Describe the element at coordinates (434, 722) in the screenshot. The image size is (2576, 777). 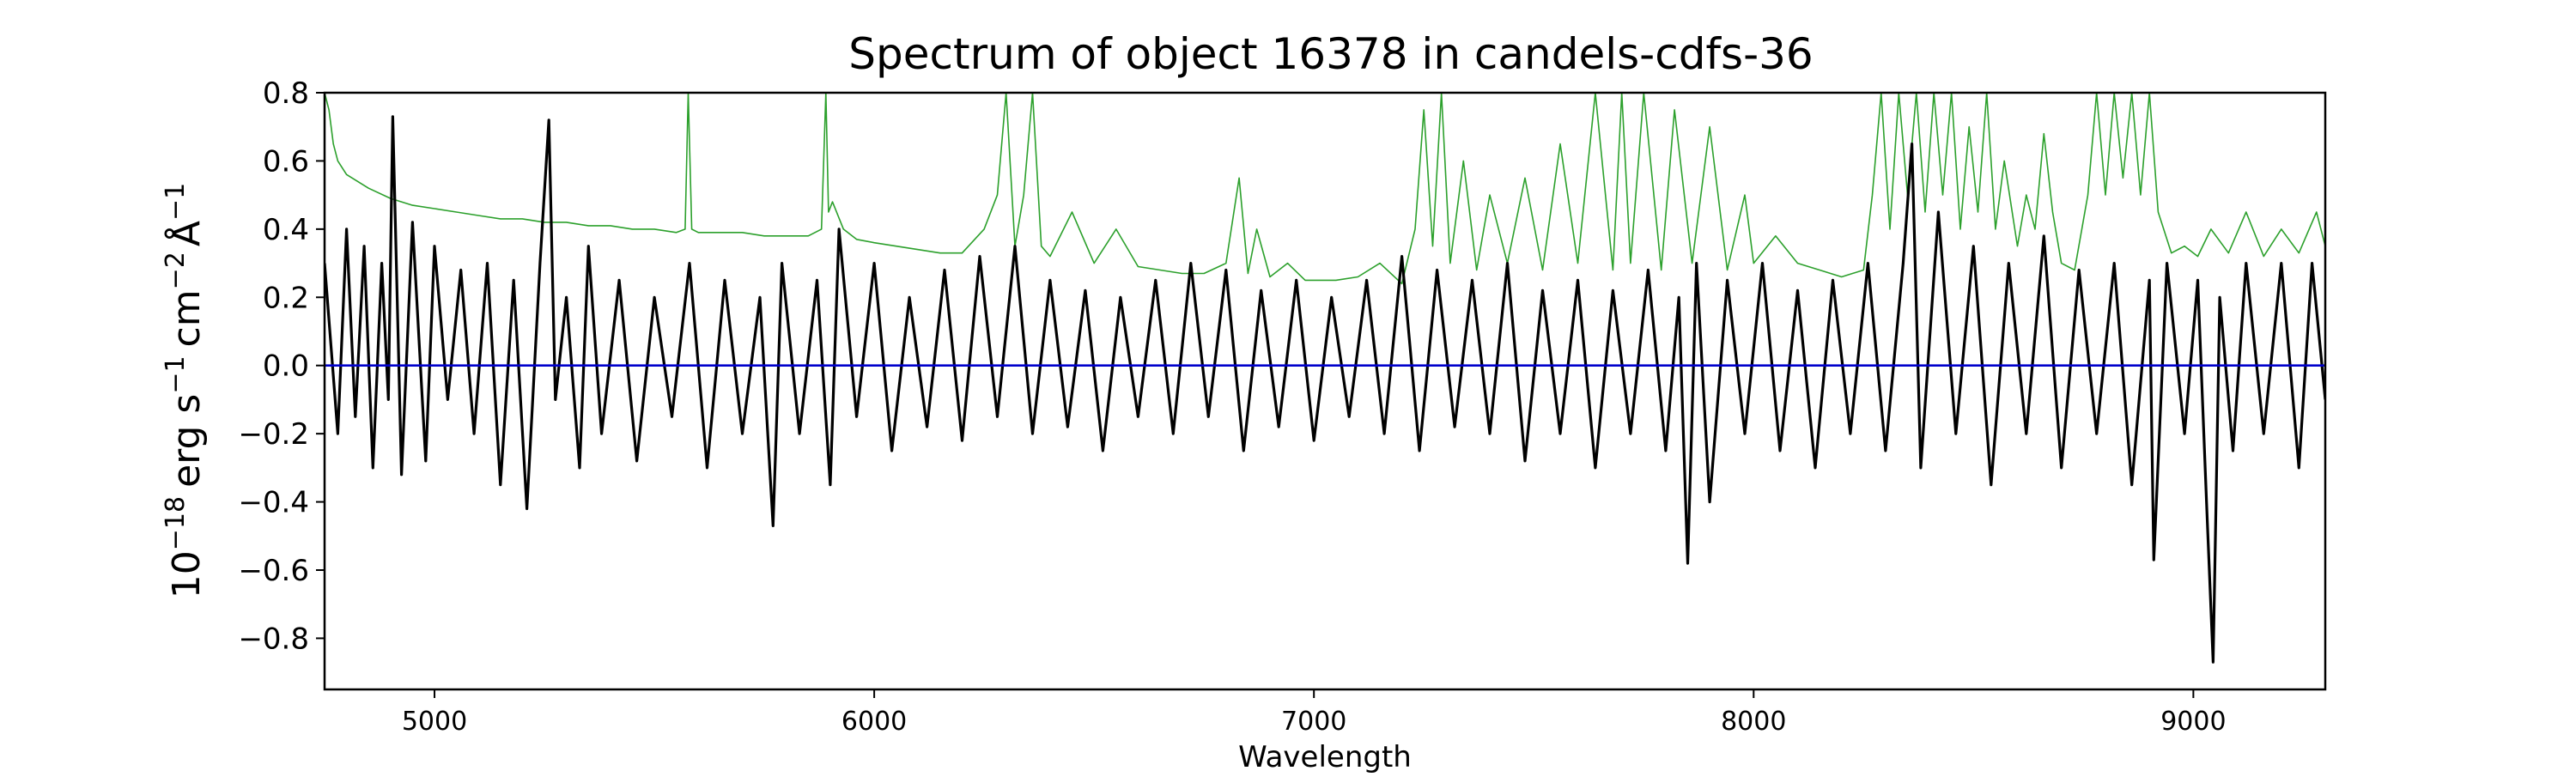
I see `x-tick-label: 5000` at that location.